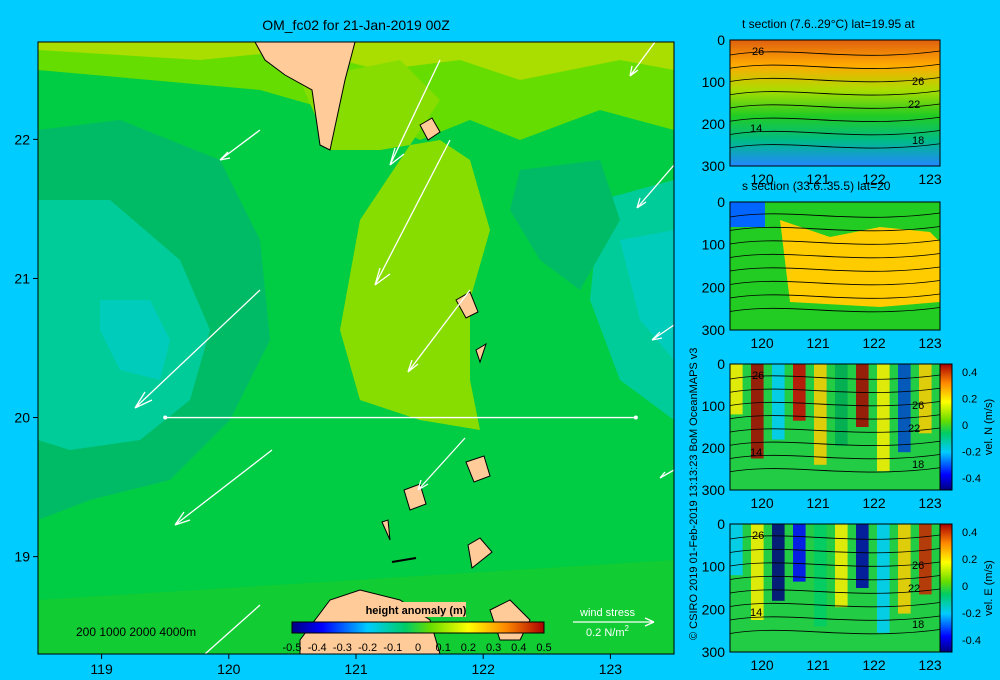 This screenshot has width=1000, height=680. I want to click on colorbar-tick-label: 0.3, so click(493, 648).